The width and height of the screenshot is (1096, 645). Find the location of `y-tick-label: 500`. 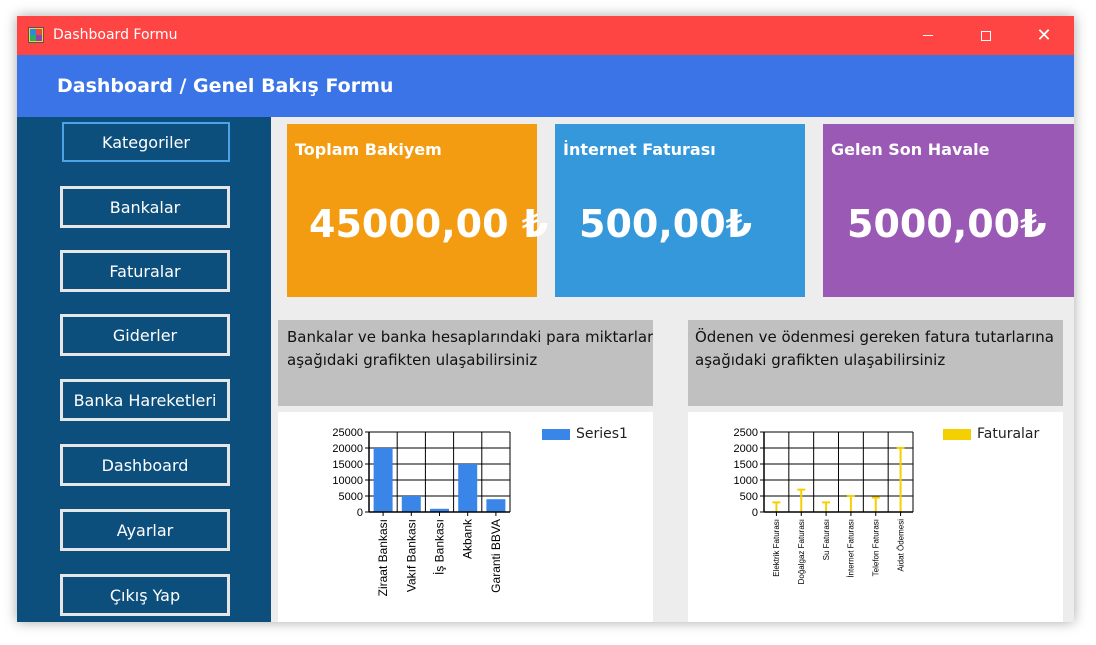

y-tick-label: 500 is located at coordinates (749, 497).